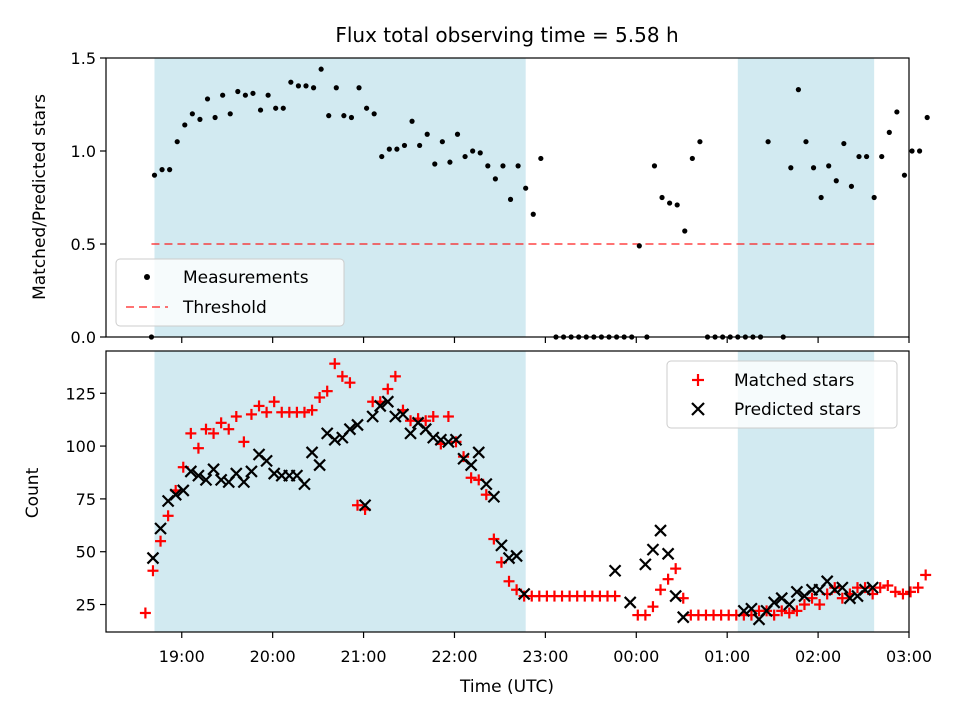  What do you see at coordinates (545, 340) in the screenshot?
I see `top-x-ticks` at bounding box center [545, 340].